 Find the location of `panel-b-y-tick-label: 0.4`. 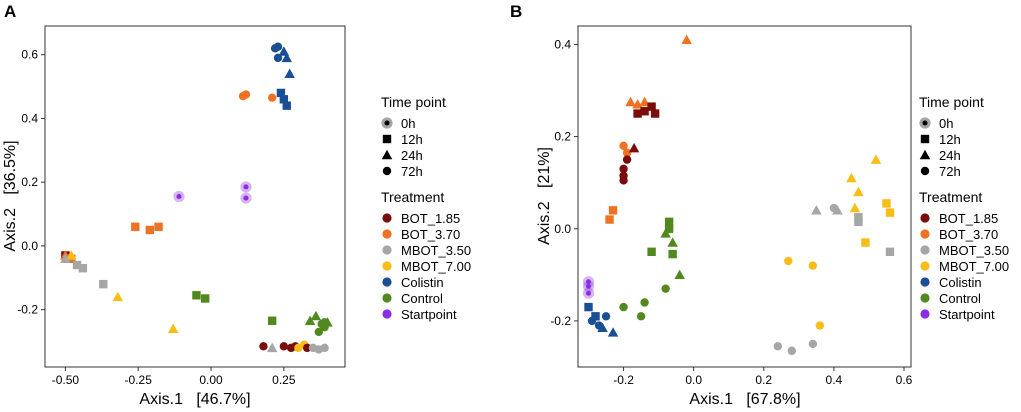

panel-b-y-tick-label: 0.4 is located at coordinates (562, 44).